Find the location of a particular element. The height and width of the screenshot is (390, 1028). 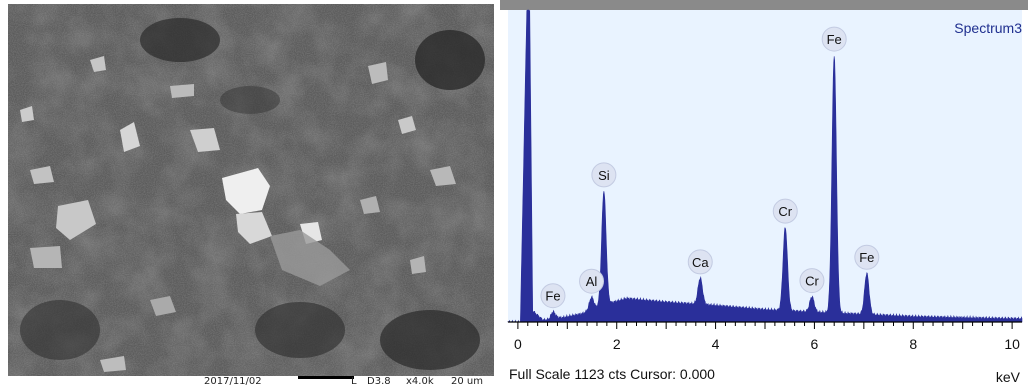

x-tick-label: 6 is located at coordinates (815, 344).